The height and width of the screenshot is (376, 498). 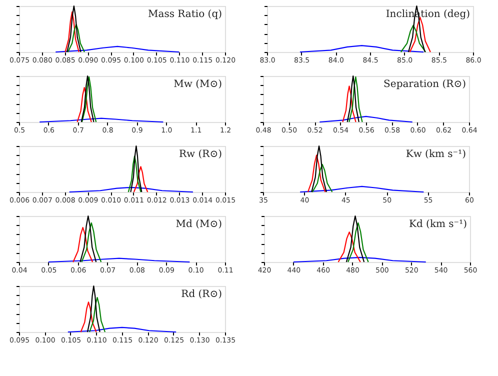 What do you see at coordinates (185, 14) in the screenshot?
I see `chart-title: Mass Ratio (q)` at bounding box center [185, 14].